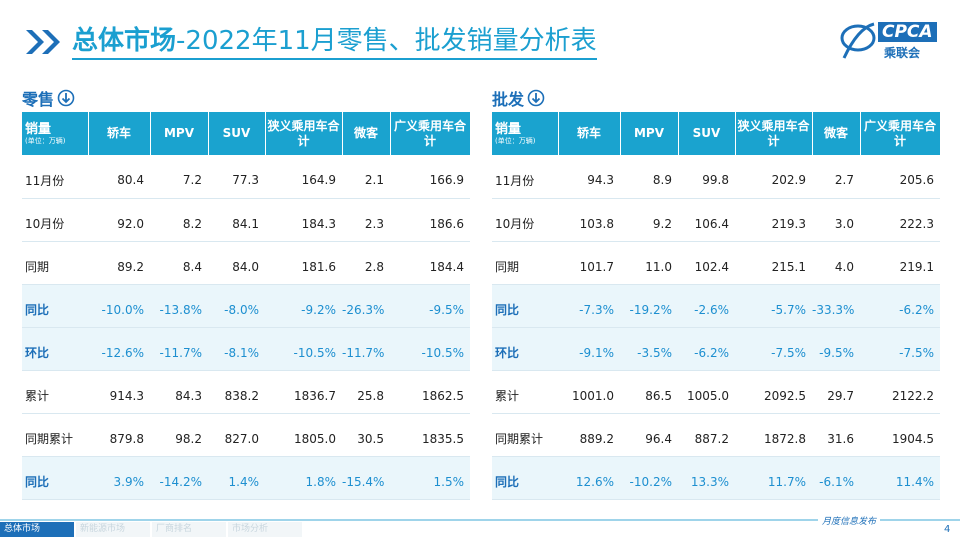  What do you see at coordinates (706, 177) in the screenshot?
I see `cell: 99.8` at bounding box center [706, 177].